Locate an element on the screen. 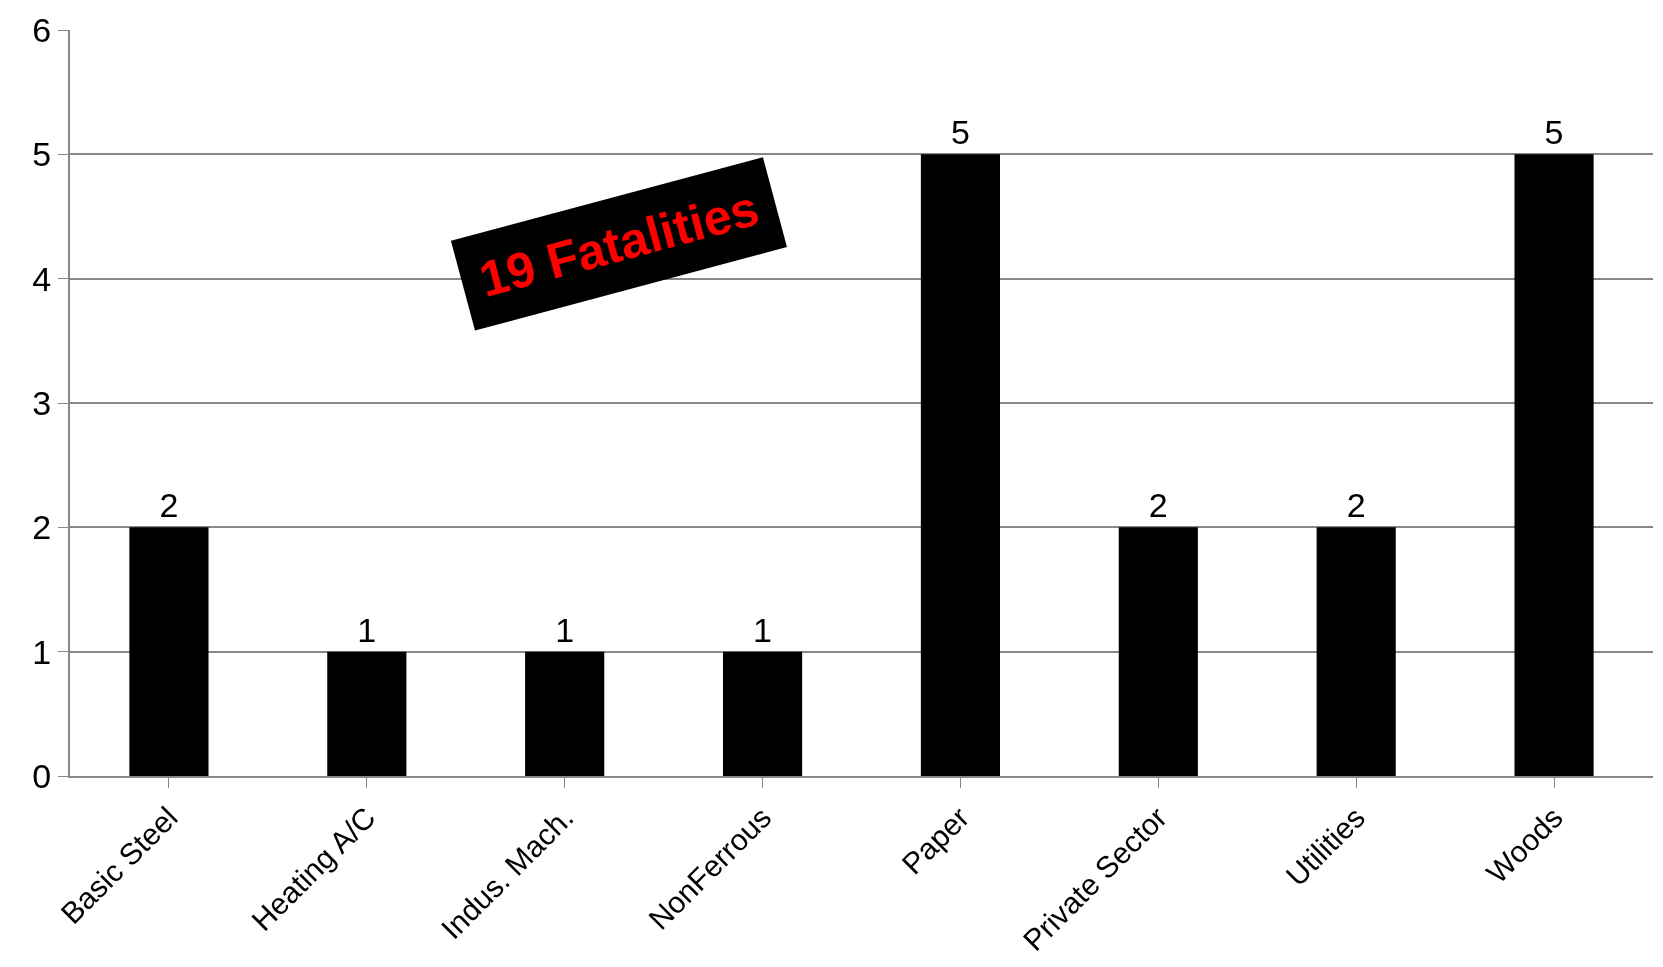 The width and height of the screenshot is (1663, 967). y-tick-label: 6 is located at coordinates (42, 29).